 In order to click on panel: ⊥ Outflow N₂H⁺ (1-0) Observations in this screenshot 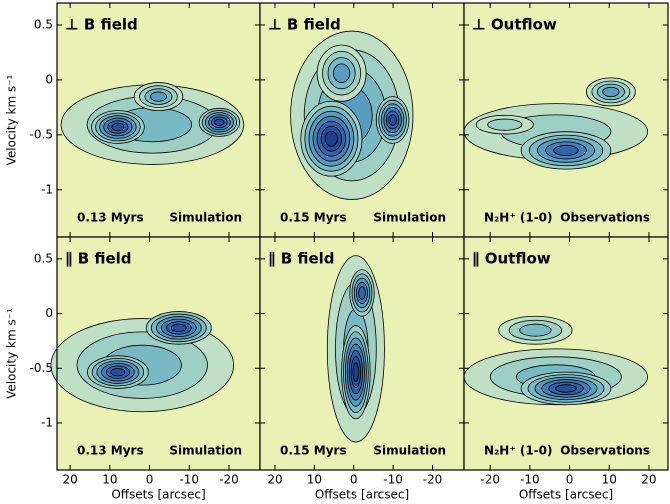, I will do `click(566, 120)`.